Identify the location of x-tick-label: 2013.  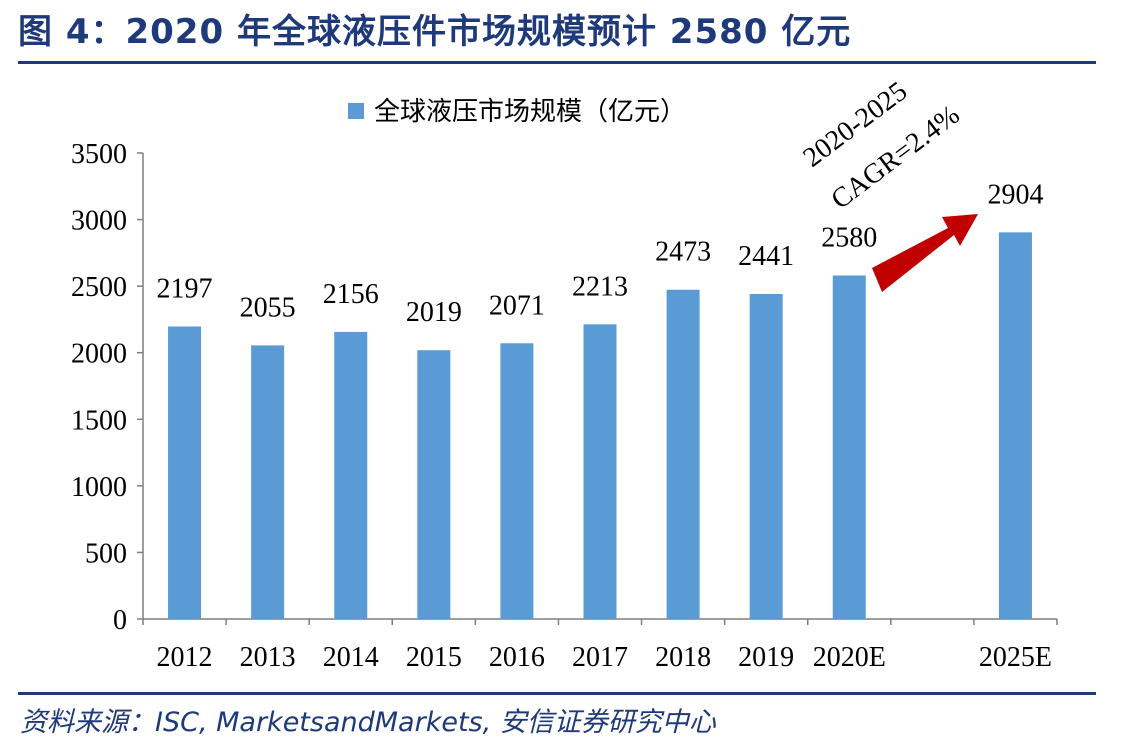
(268, 657).